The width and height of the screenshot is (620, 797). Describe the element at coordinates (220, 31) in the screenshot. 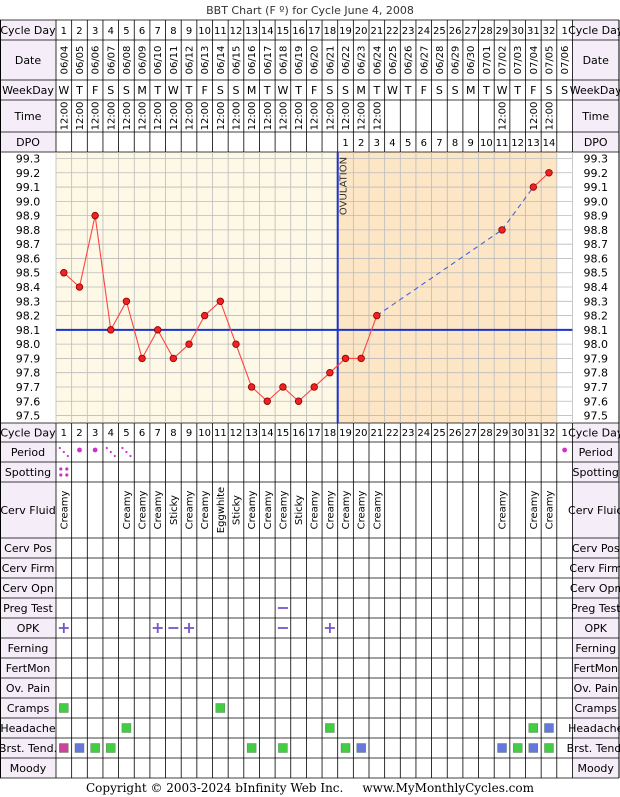

I see `cycle-day-cell: 11` at that location.